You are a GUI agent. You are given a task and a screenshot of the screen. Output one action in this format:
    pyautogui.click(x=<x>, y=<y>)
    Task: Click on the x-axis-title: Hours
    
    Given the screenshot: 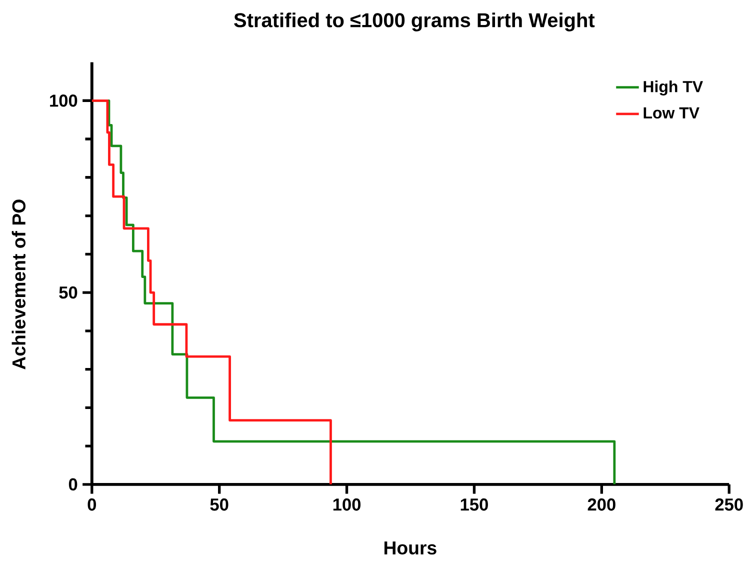 What is the action you would take?
    pyautogui.click(x=410, y=547)
    